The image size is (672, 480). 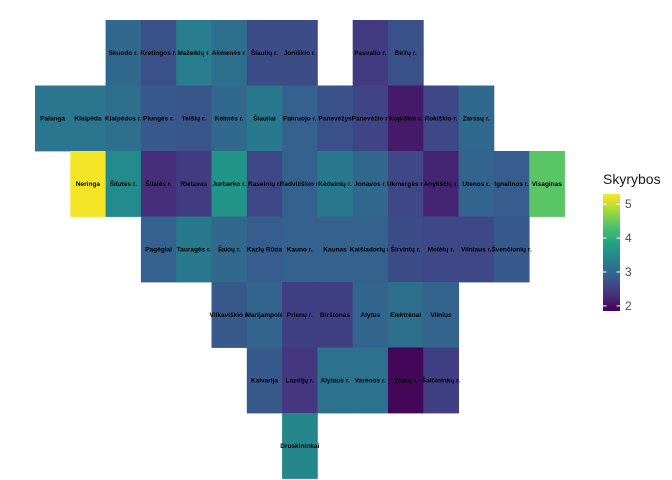 I want to click on tile-label-55: Alytaus r., so click(x=334, y=381).